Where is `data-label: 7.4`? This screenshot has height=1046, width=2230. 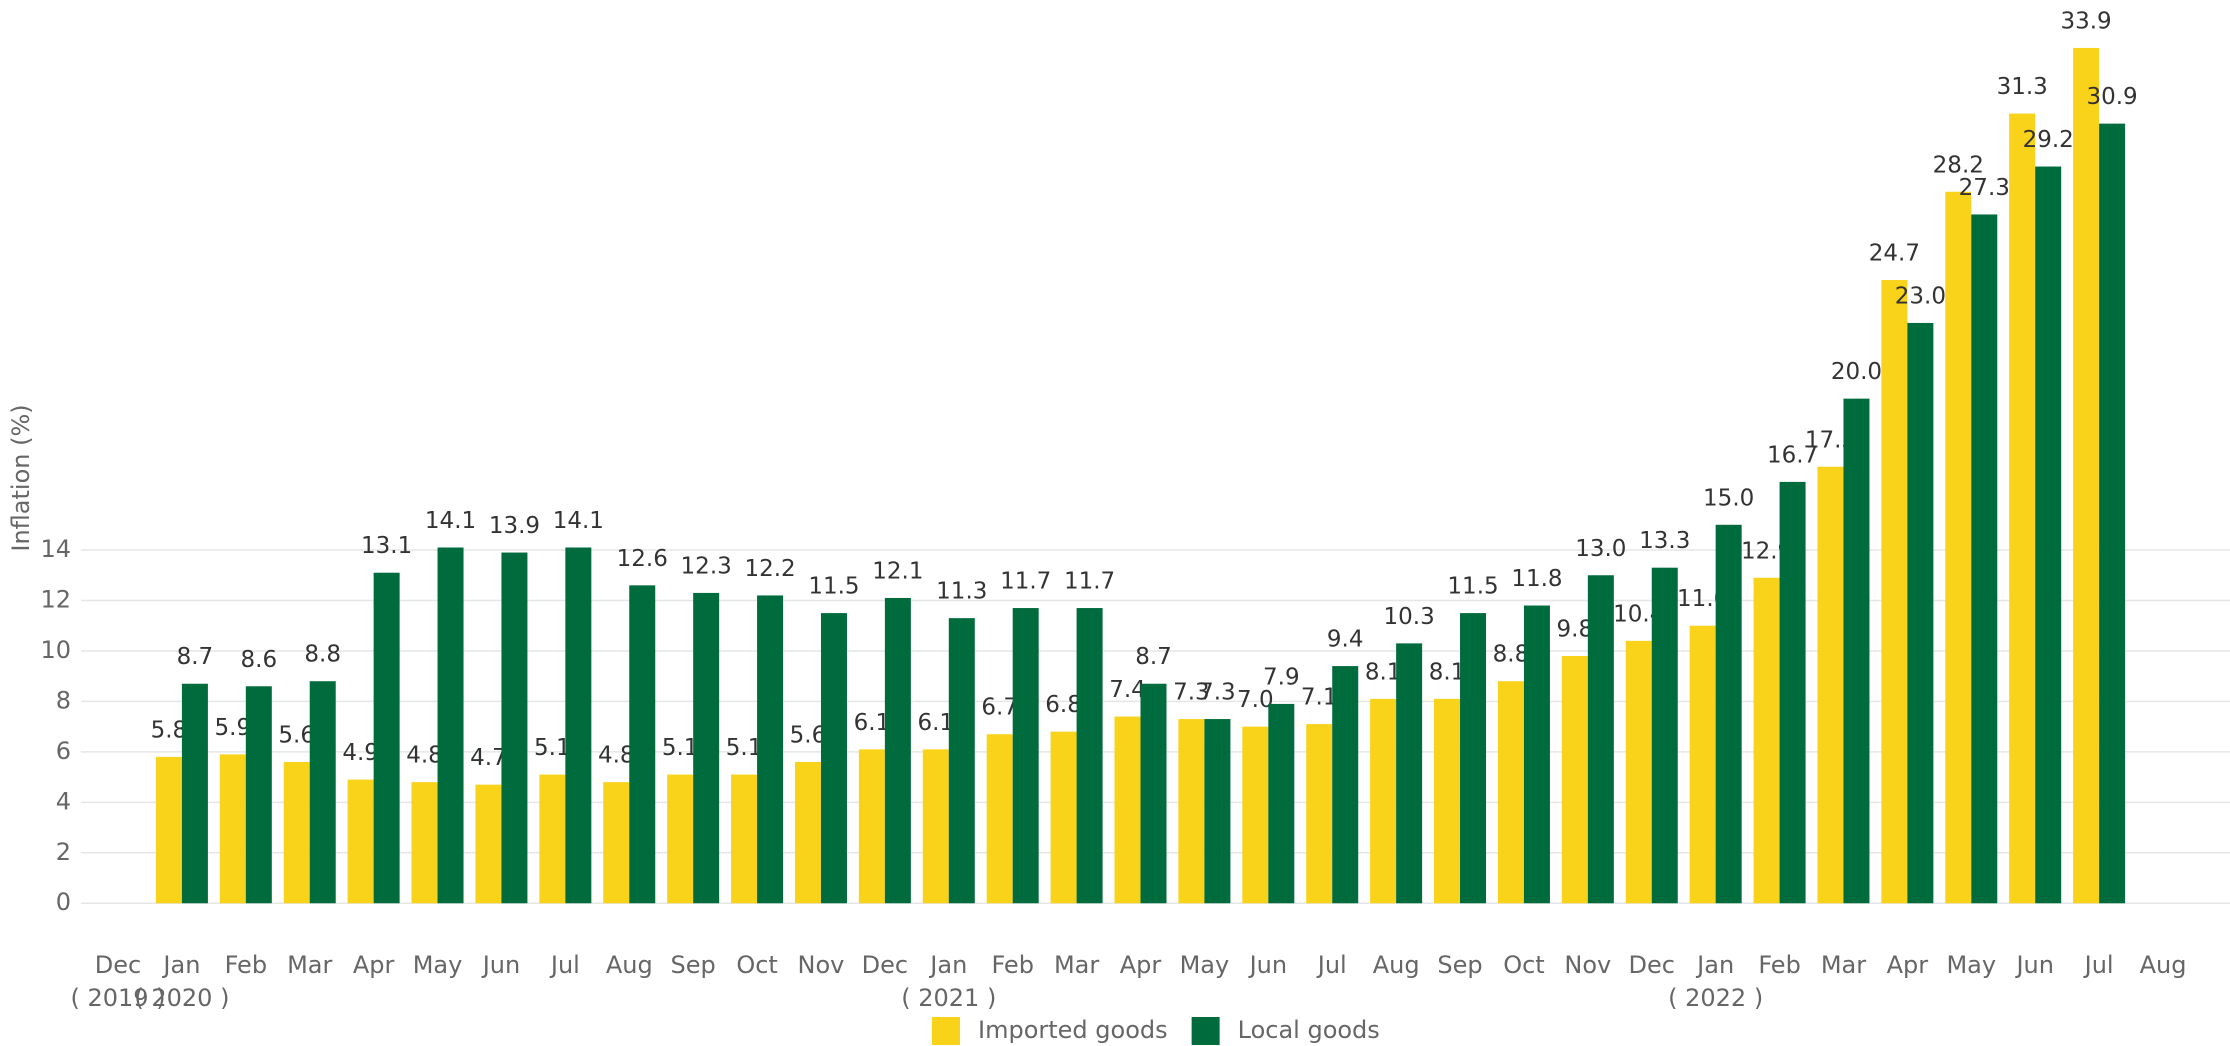 data-label: 7.4 is located at coordinates (1127, 690).